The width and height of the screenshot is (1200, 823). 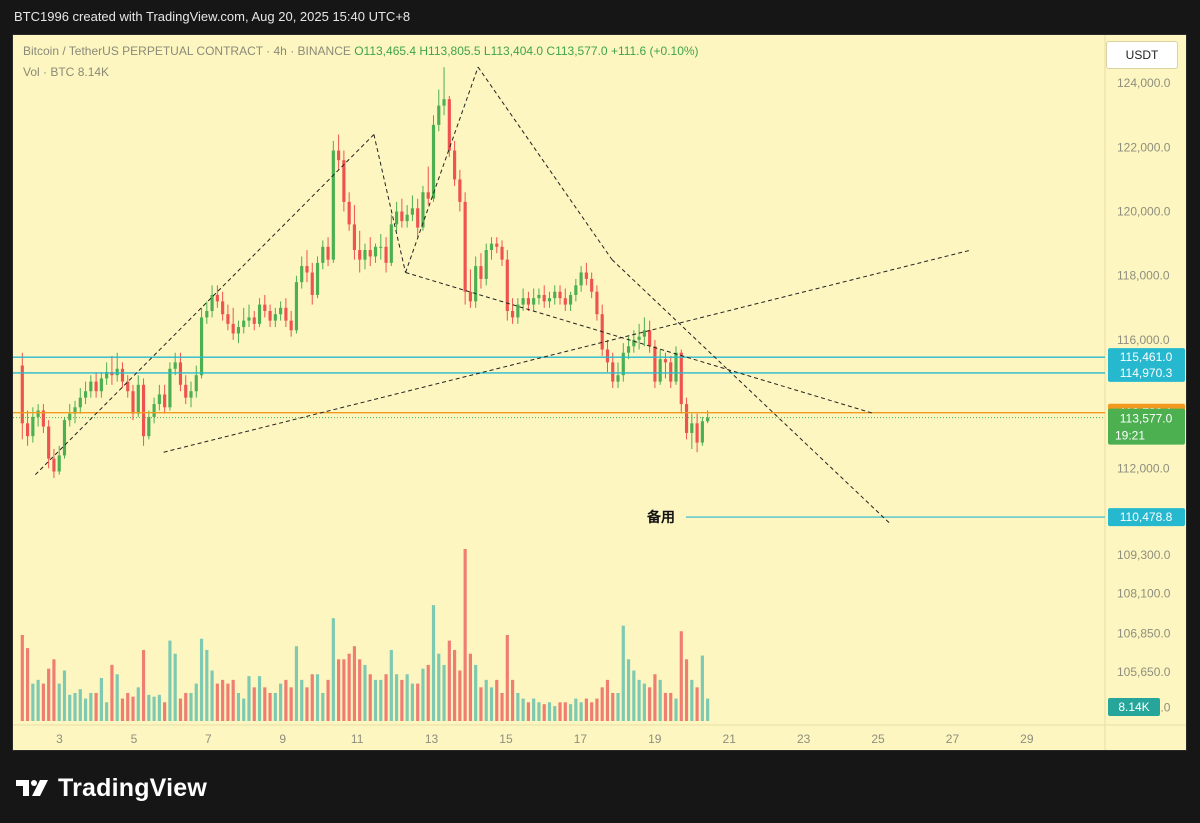 I want to click on ohlc-low: L113,404.0, so click(x=513, y=51).